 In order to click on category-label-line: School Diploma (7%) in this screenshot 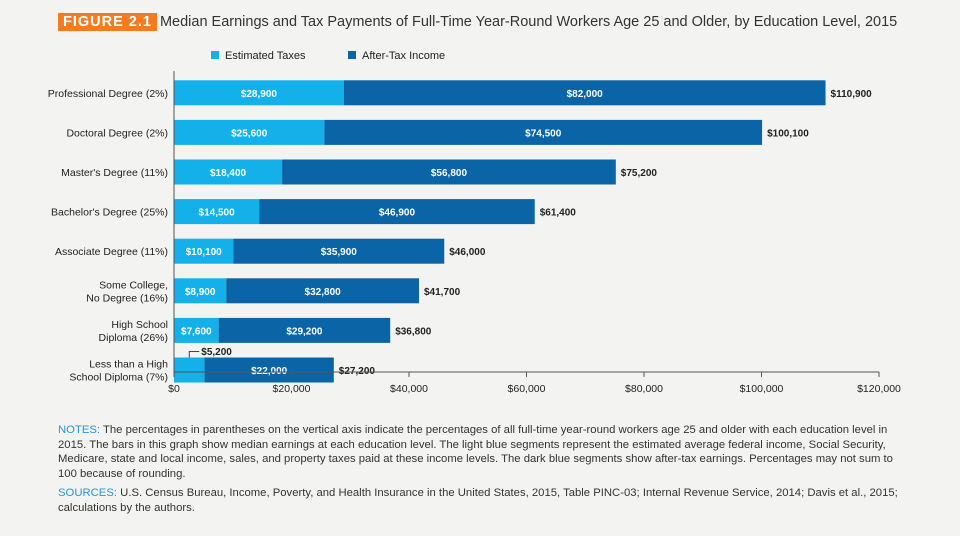, I will do `click(118, 378)`.